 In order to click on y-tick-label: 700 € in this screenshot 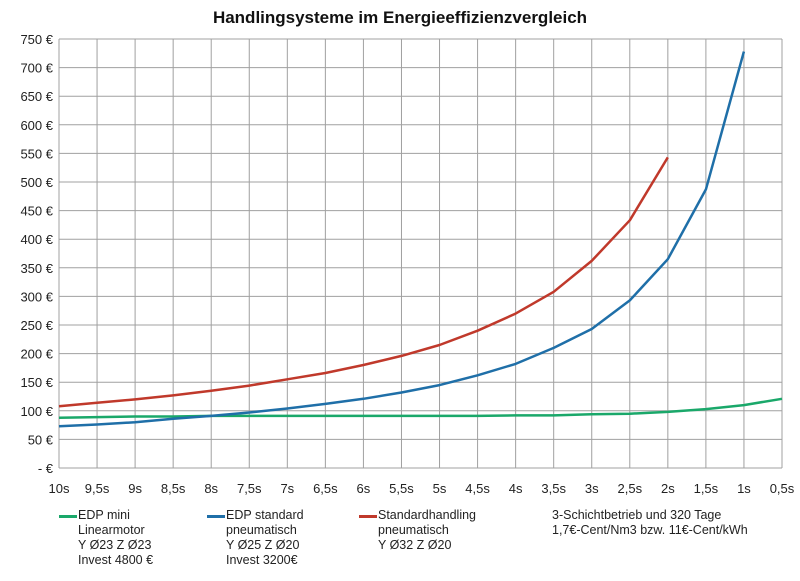, I will do `click(36, 68)`.